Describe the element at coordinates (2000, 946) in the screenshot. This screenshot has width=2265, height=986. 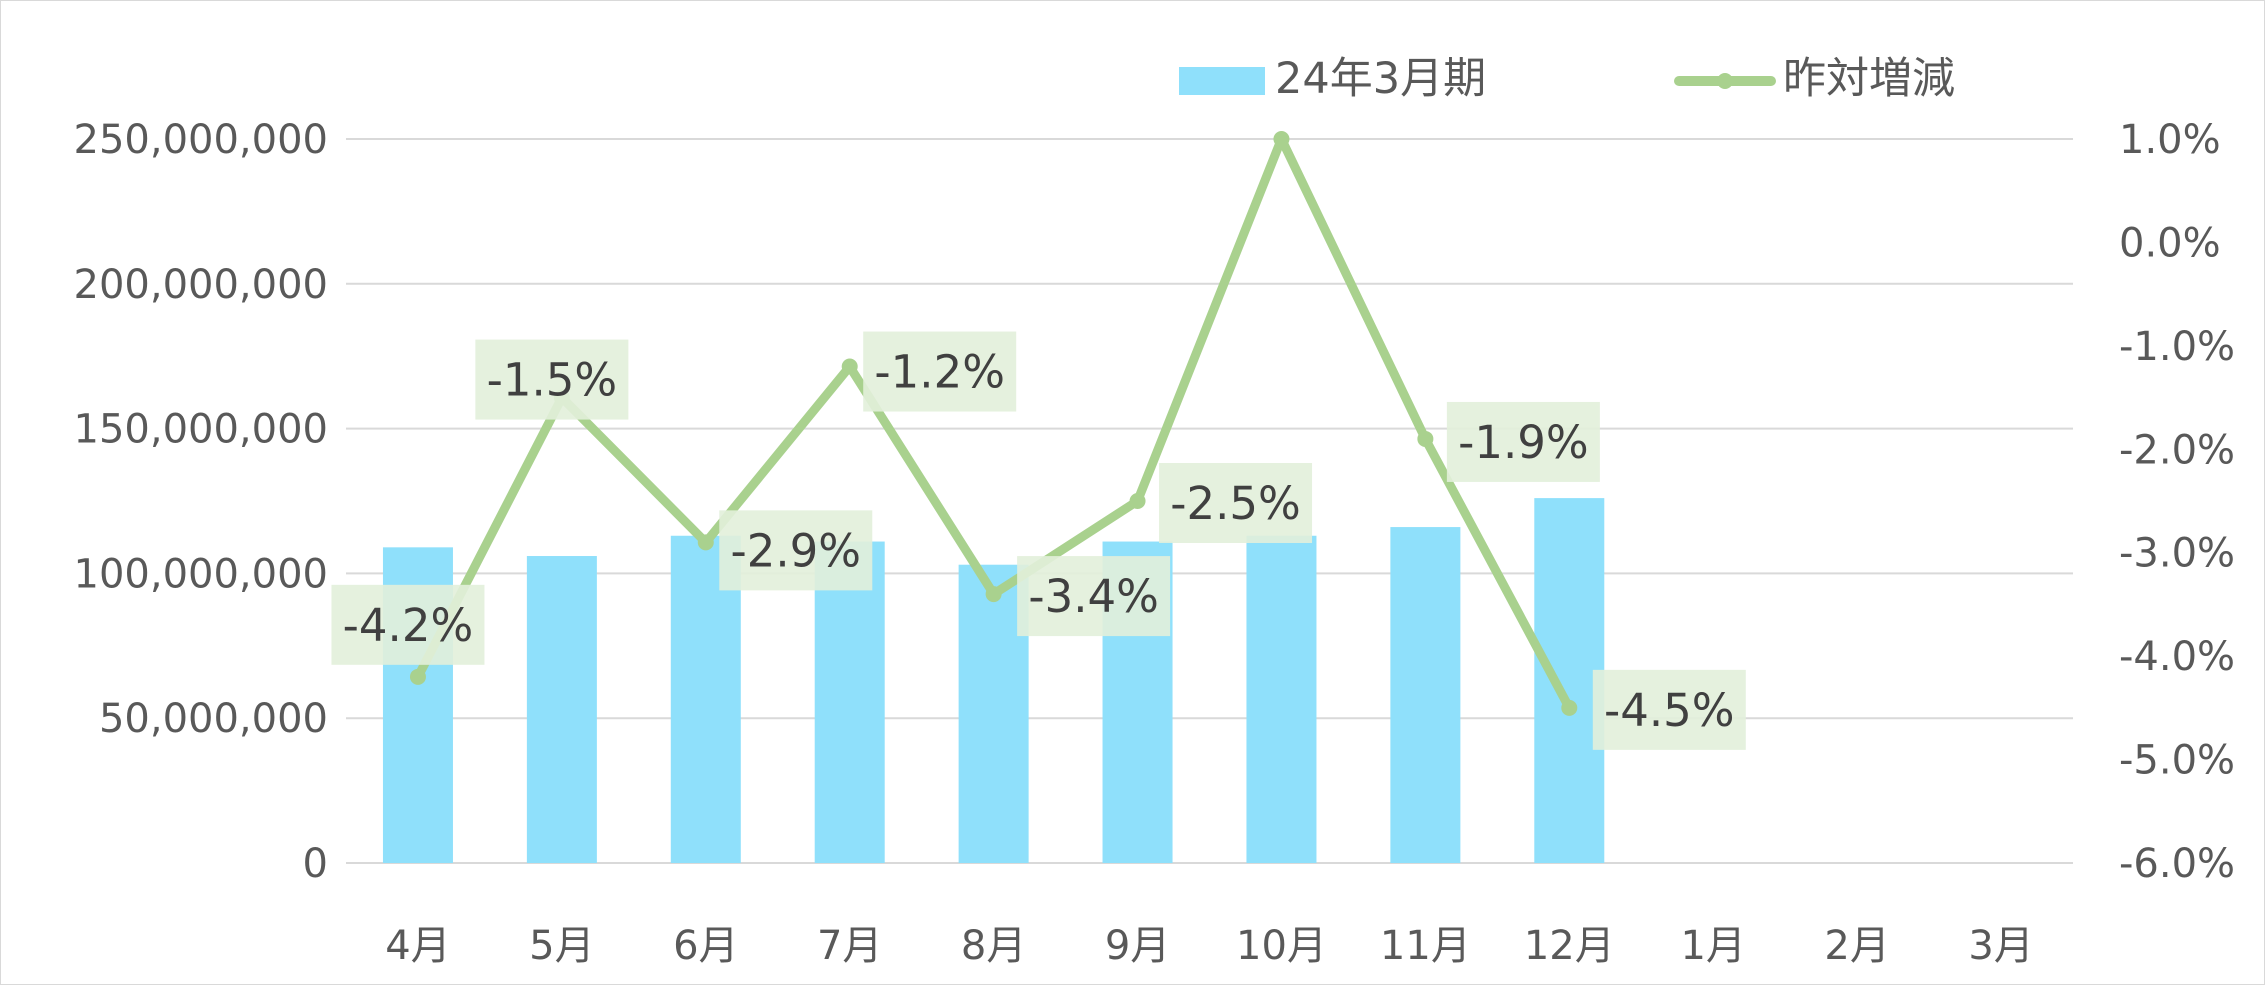
I see `x-tick-label: 3月` at that location.